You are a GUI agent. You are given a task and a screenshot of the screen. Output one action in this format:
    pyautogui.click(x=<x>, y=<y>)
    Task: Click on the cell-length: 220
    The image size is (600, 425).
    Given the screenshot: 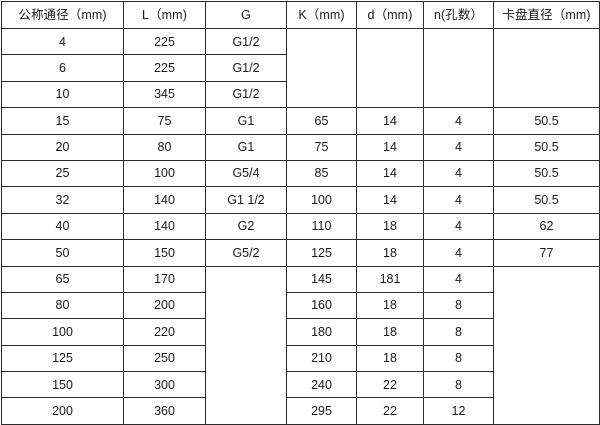 What is the action you would take?
    pyautogui.click(x=164, y=332)
    